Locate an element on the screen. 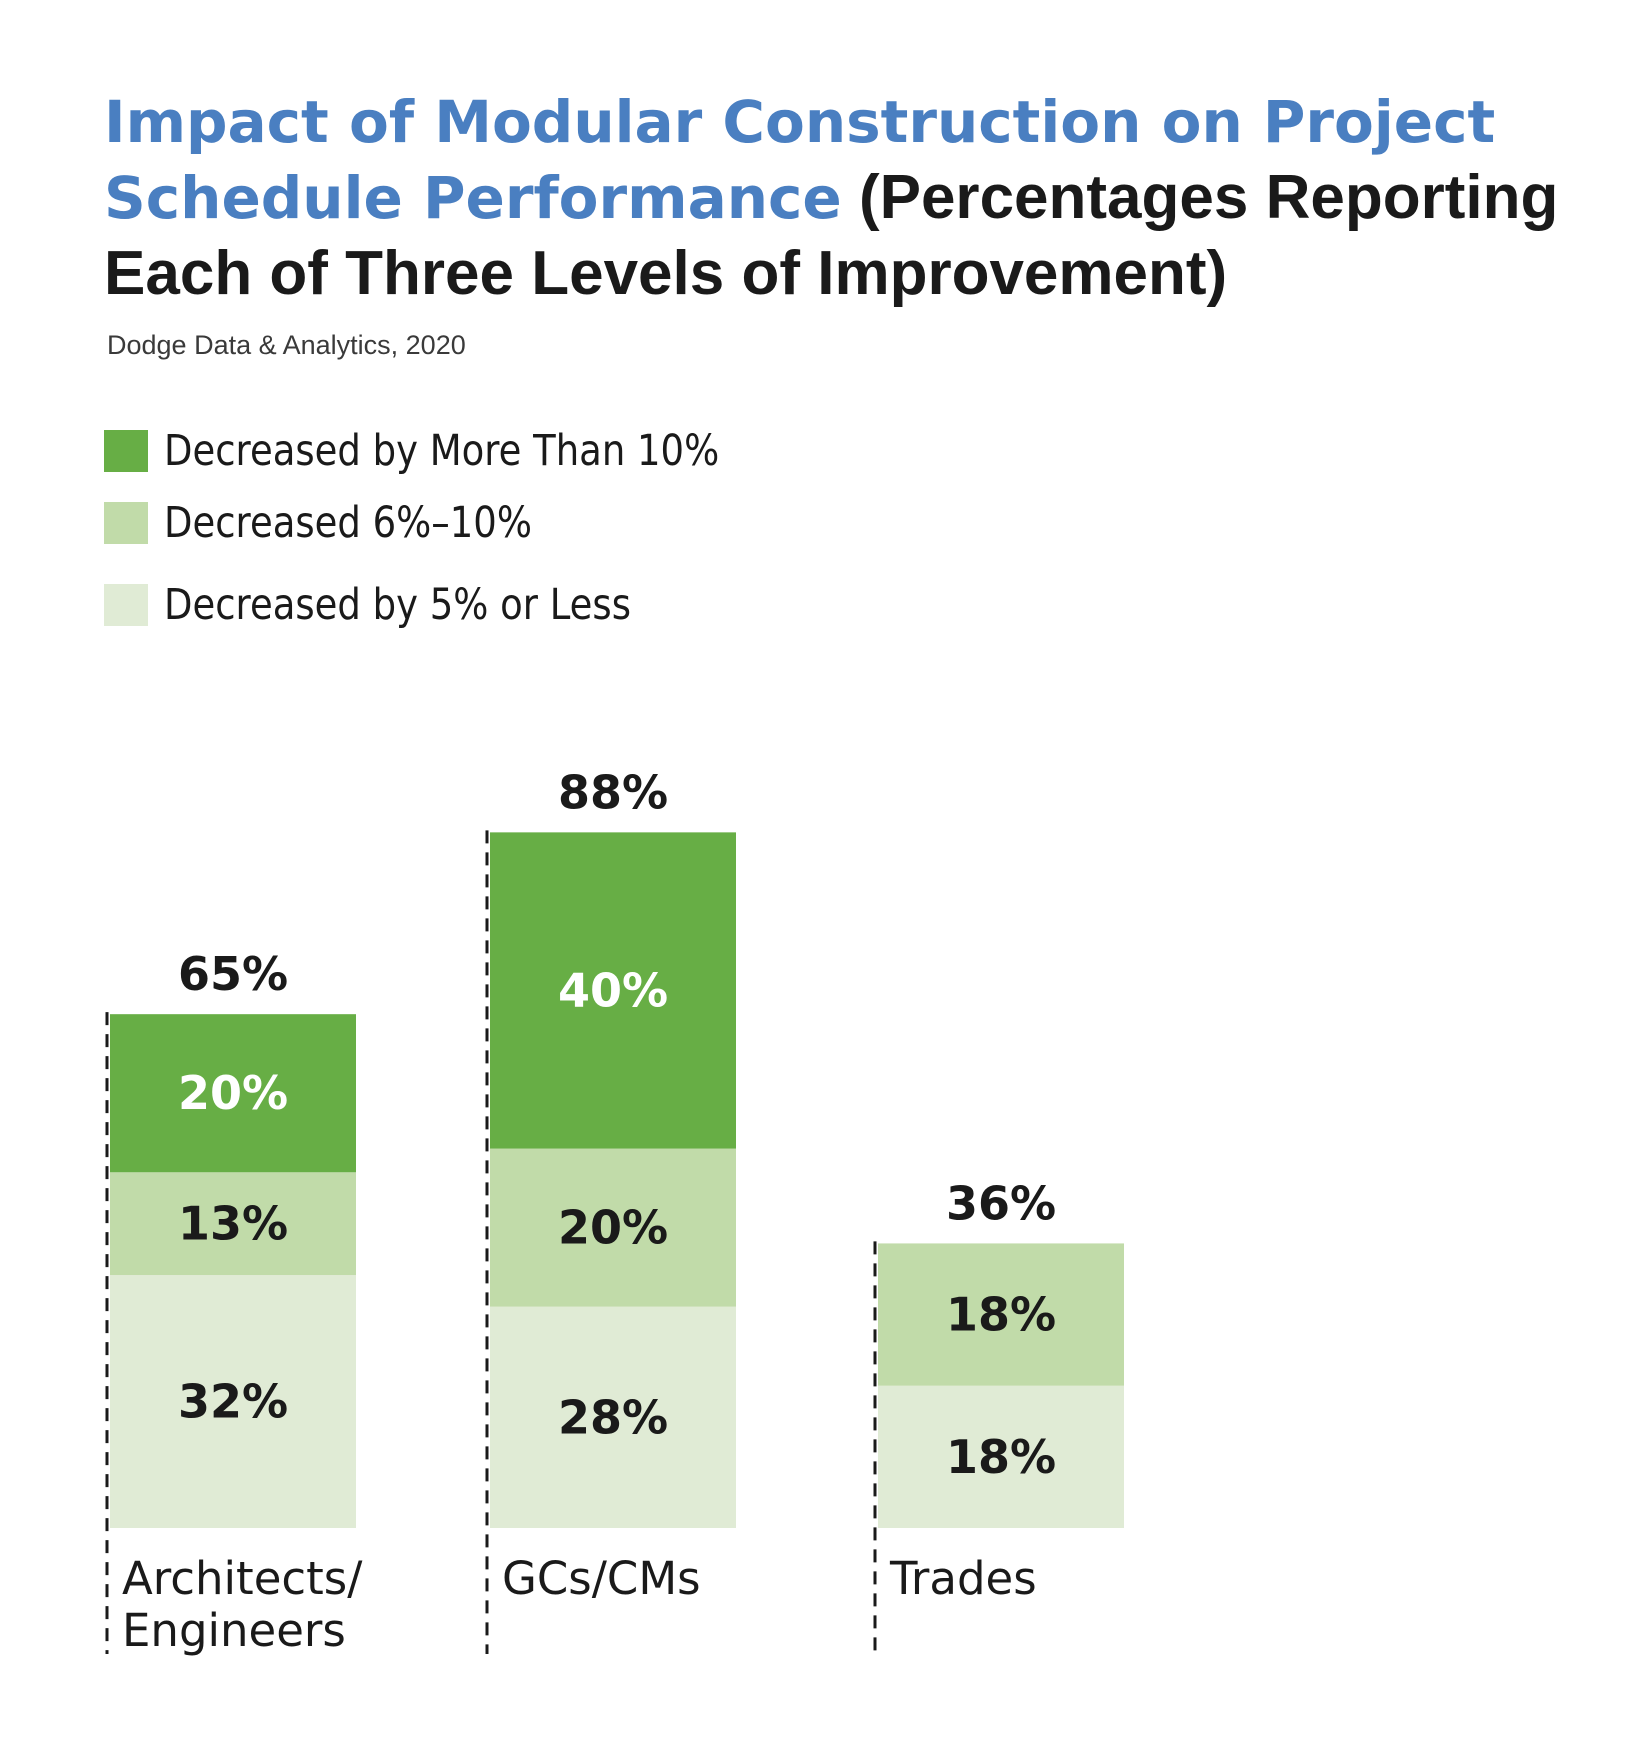 The width and height of the screenshot is (1648, 1749). bar-segment-label: 28% is located at coordinates (613, 1417).